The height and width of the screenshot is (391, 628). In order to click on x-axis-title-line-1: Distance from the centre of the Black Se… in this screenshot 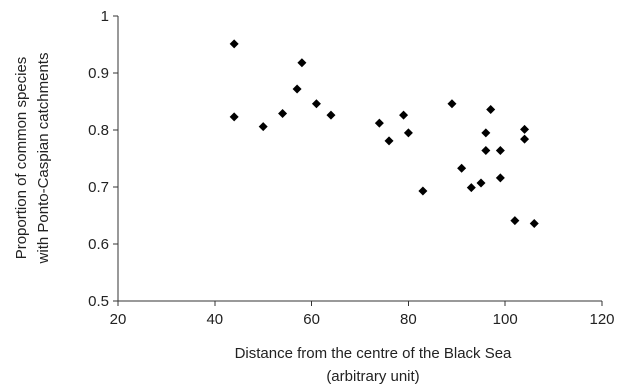, I will do `click(373, 353)`.